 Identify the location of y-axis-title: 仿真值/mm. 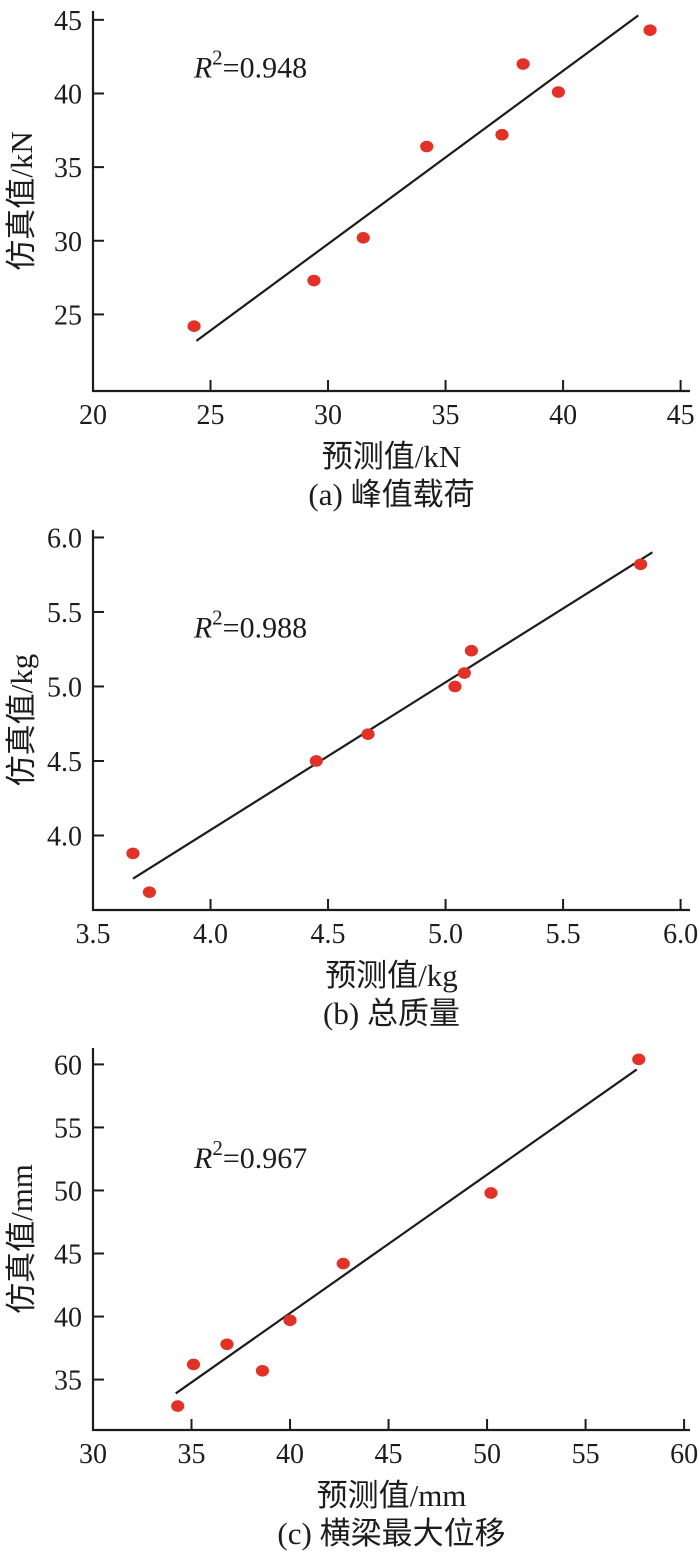
(21, 1239).